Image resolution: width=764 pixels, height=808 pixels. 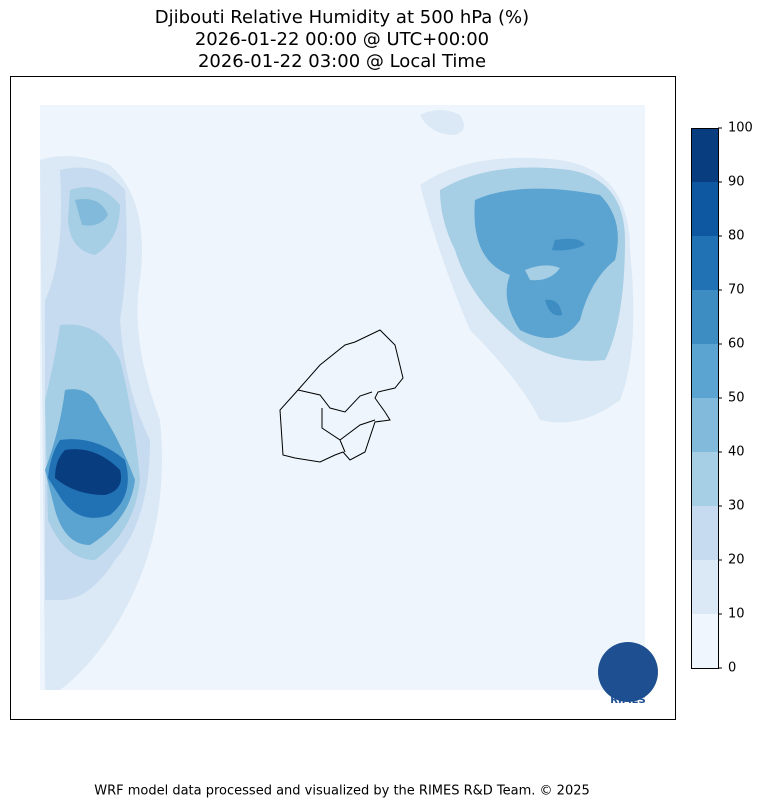 I want to click on logo-text: RIMES, so click(x=627, y=700).